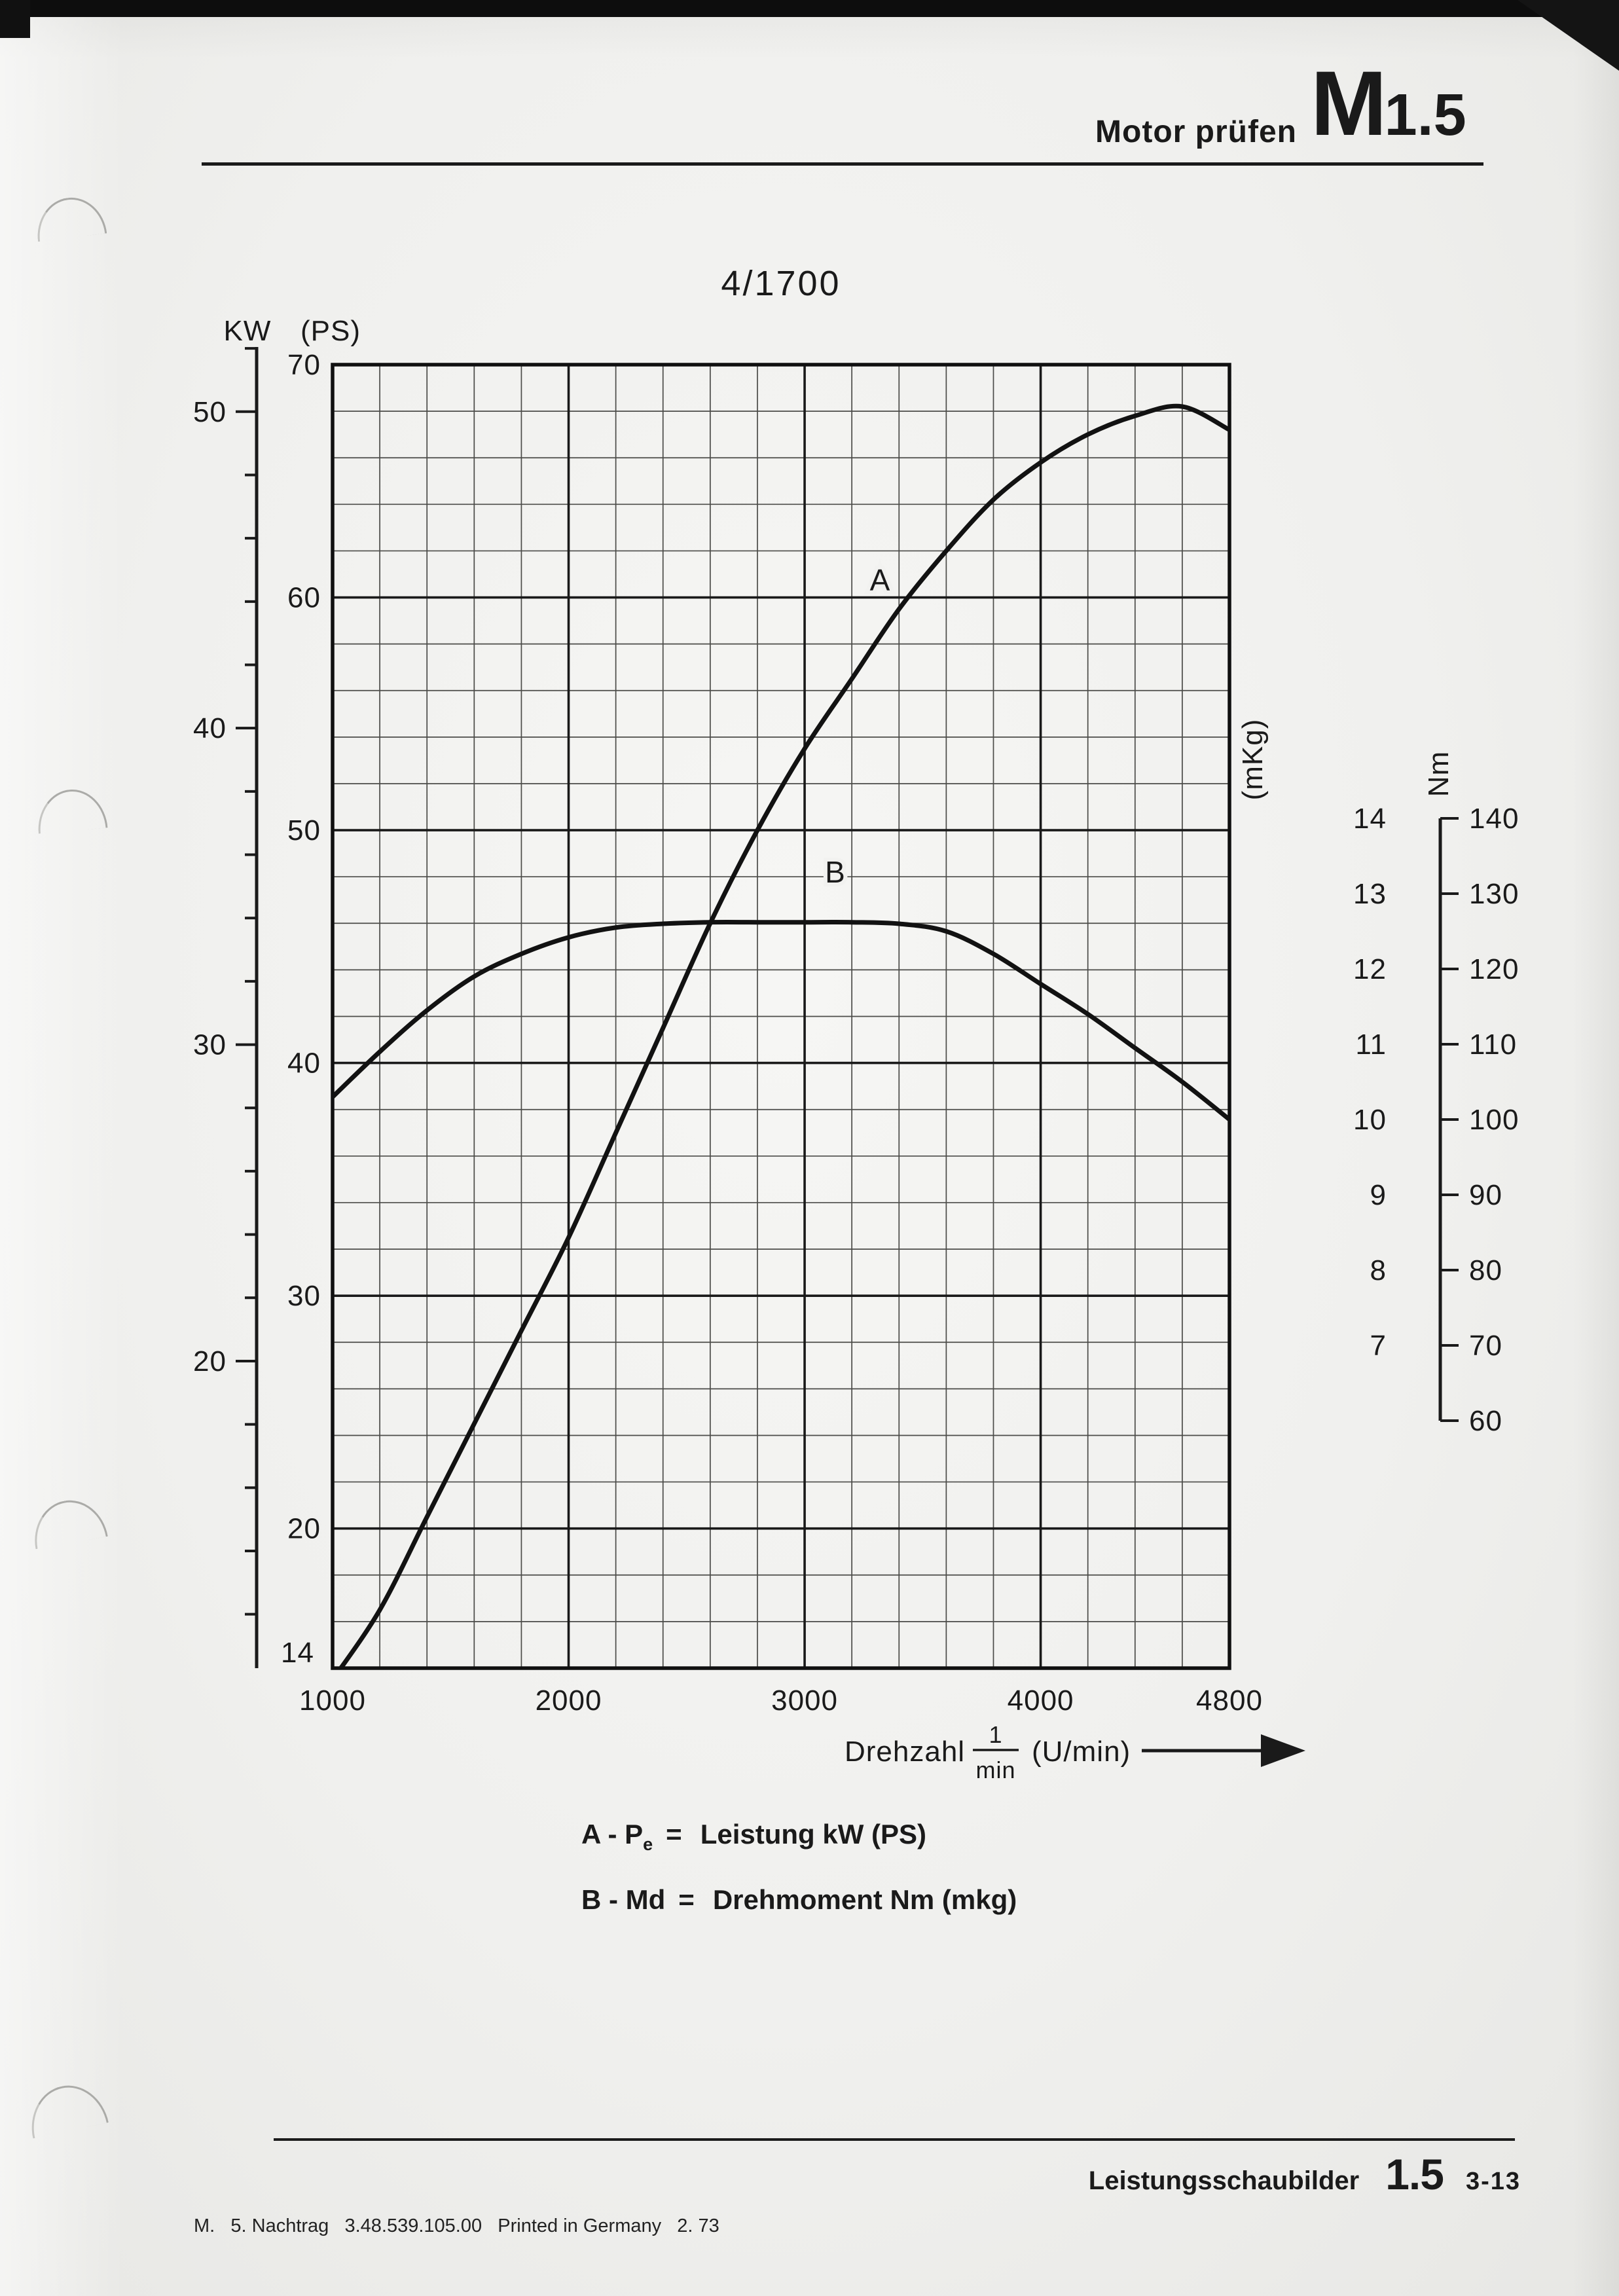  I want to click on nm-tick-label: 120, so click(1494, 969).